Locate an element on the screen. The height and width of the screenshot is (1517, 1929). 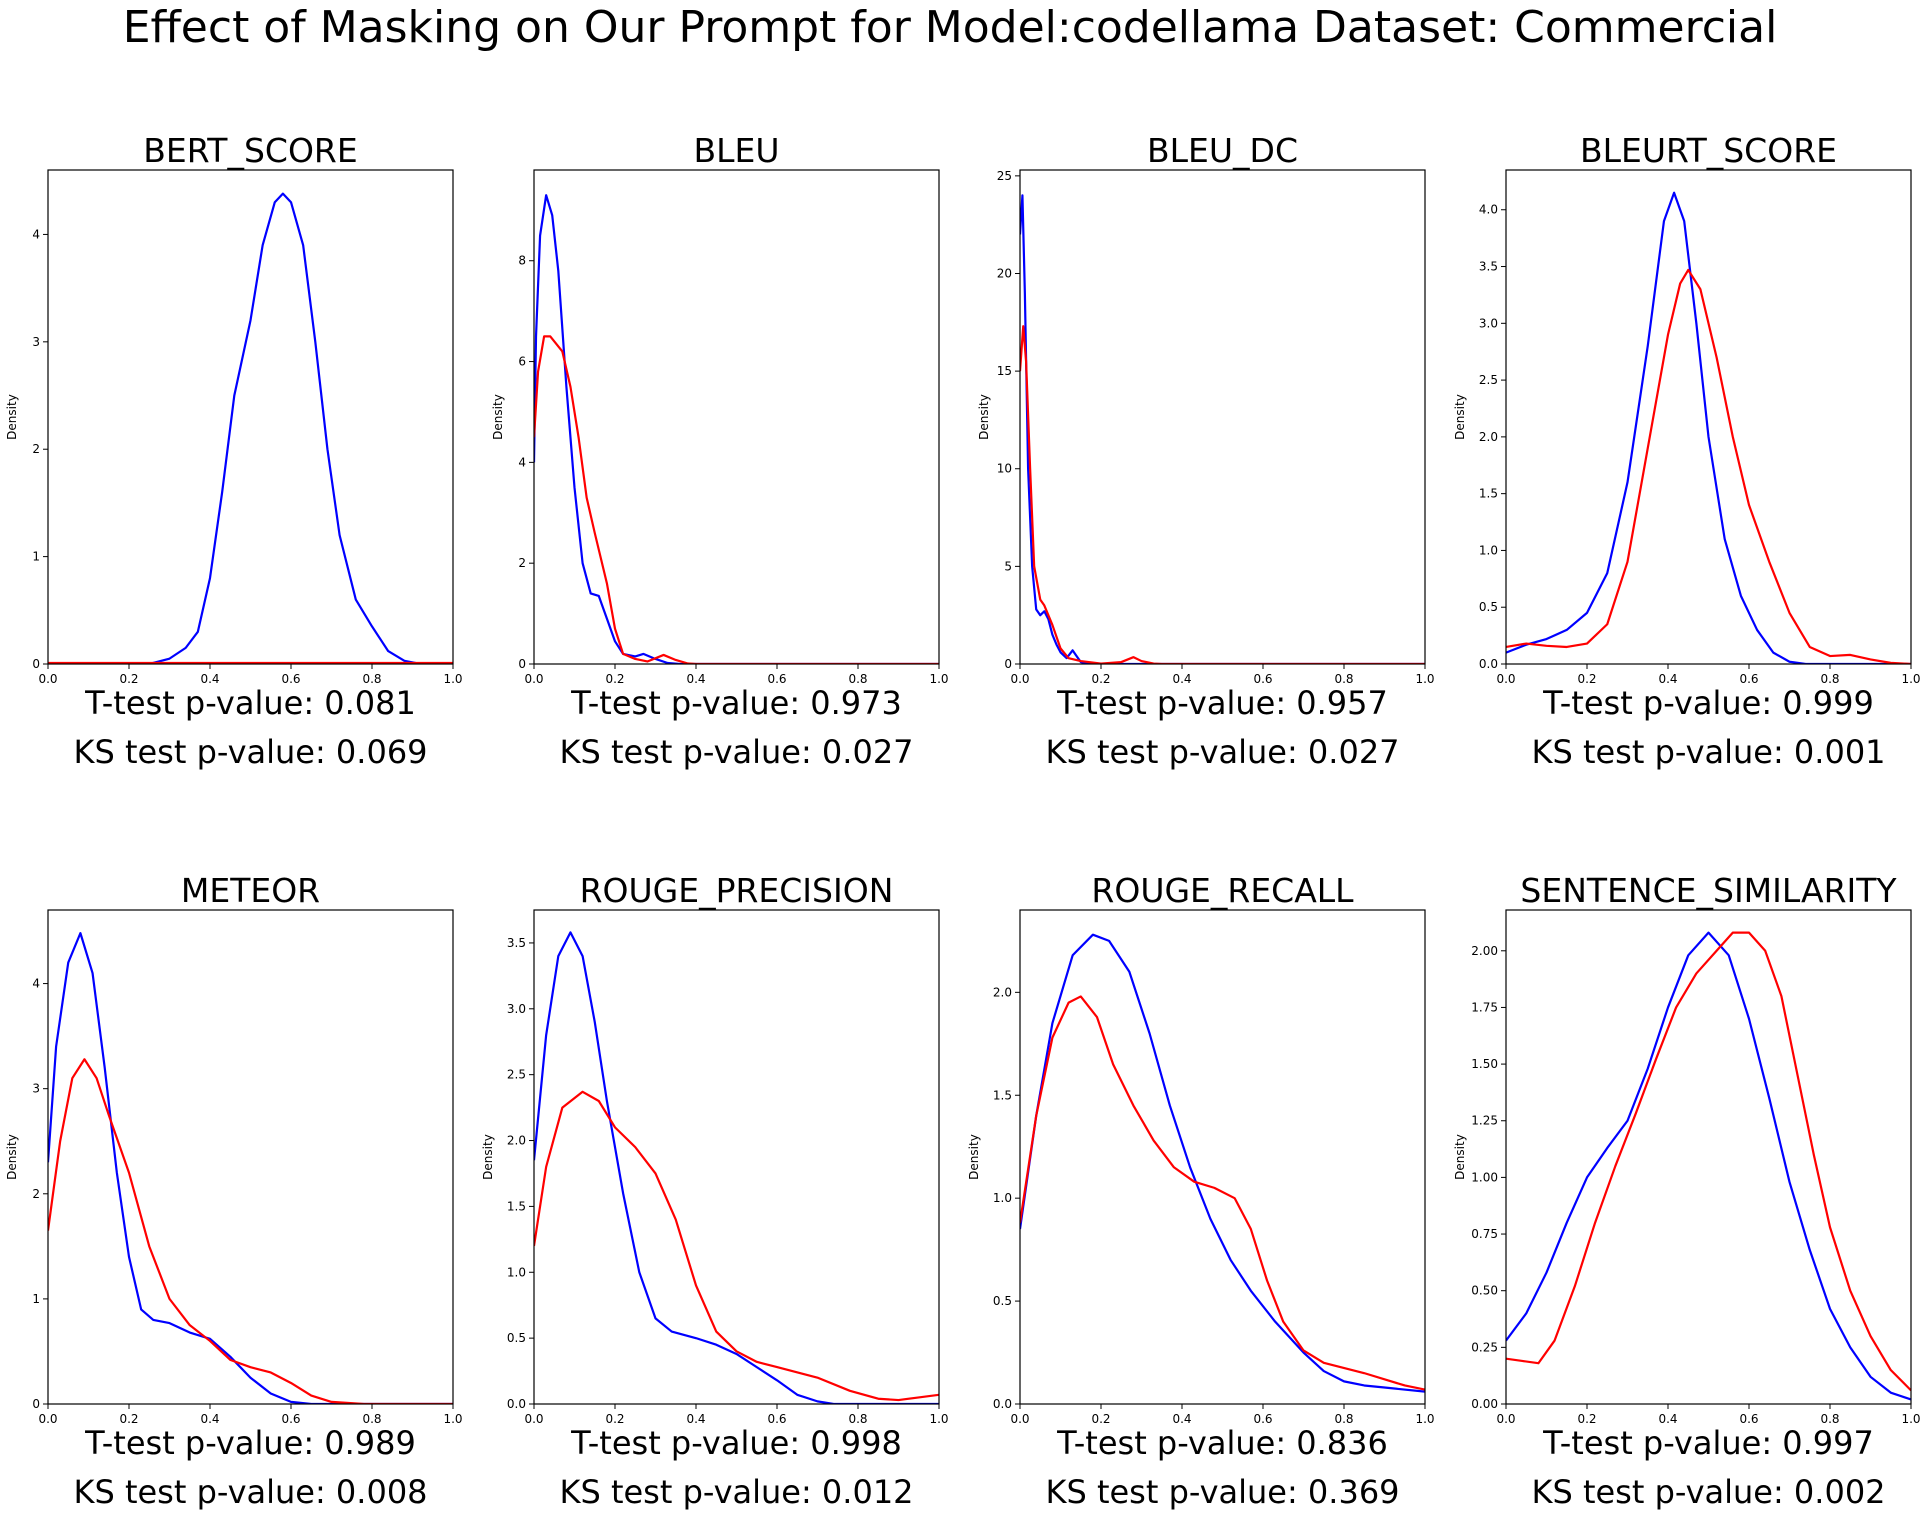
y-tick-label: 0.75 is located at coordinates (1484, 1234).